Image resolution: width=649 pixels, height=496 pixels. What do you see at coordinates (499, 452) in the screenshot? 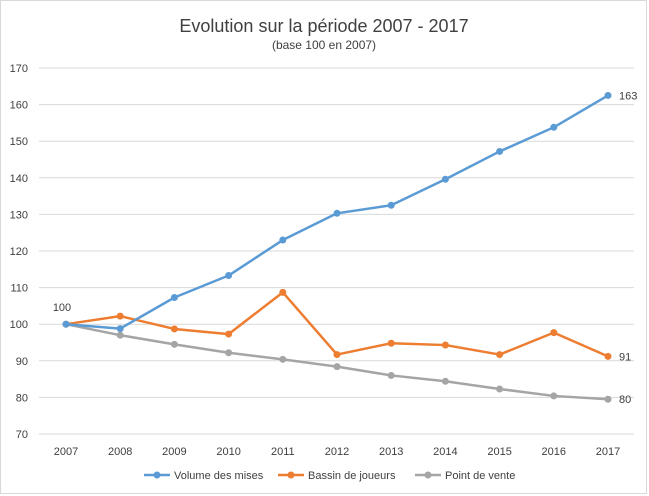
I see `x-tick-label: 2015` at bounding box center [499, 452].